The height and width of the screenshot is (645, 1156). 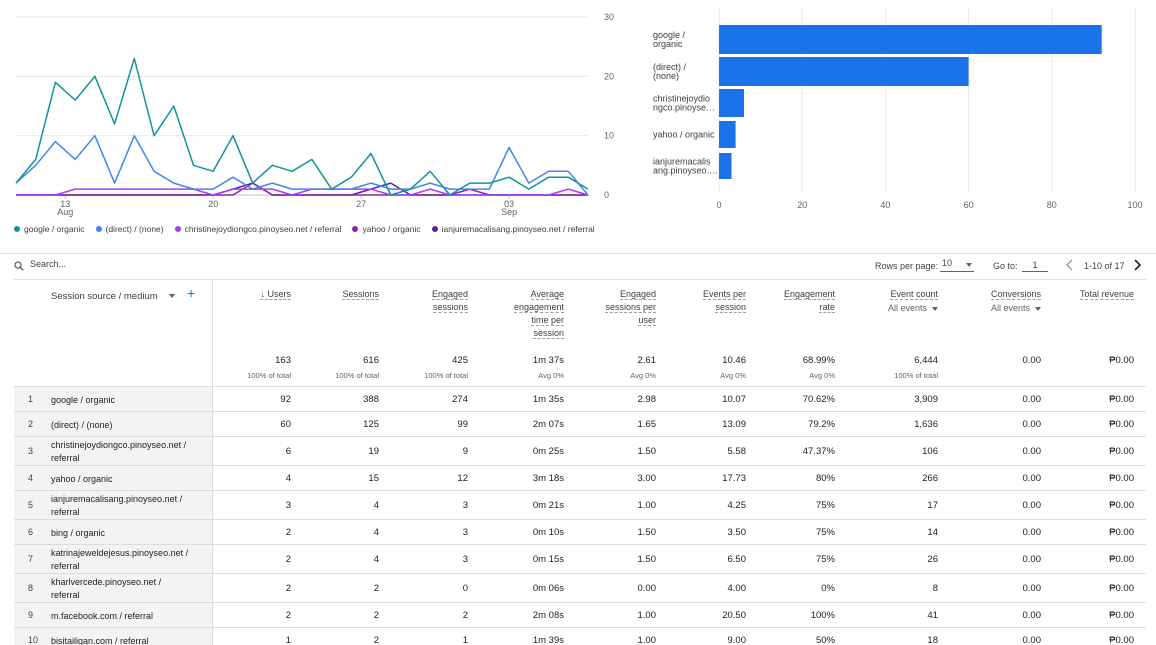 I want to click on row-metric-value: 50%, so click(x=825, y=639).